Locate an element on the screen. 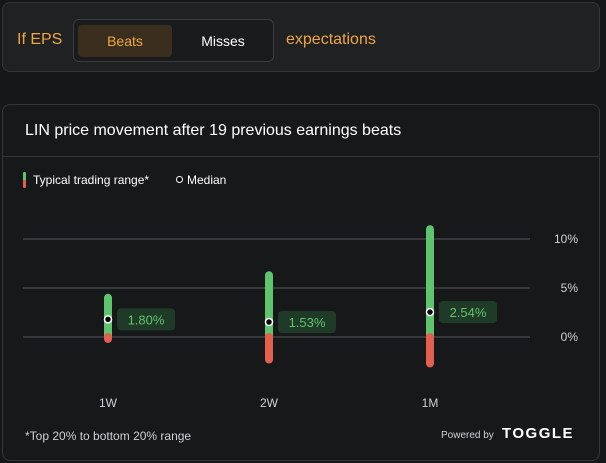 The image size is (606, 463). toggle-logo: TOGGLE is located at coordinates (538, 433).